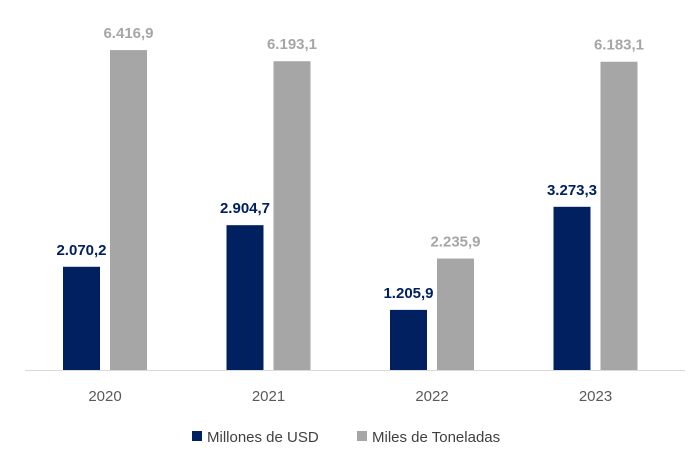  What do you see at coordinates (408, 339) in the screenshot?
I see `bar-2022-usd` at bounding box center [408, 339].